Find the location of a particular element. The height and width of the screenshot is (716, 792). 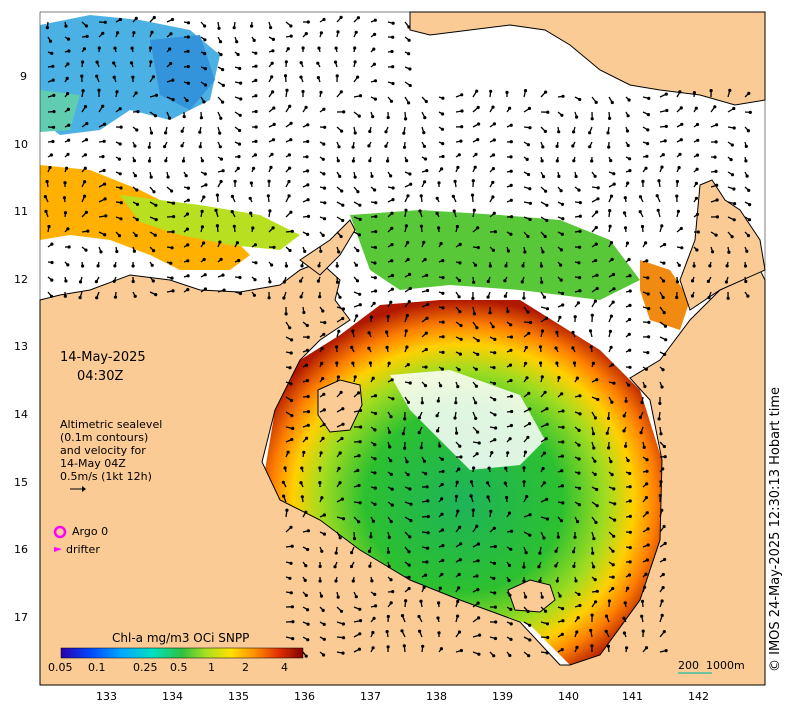

scale-label: 1000m is located at coordinates (725, 665).